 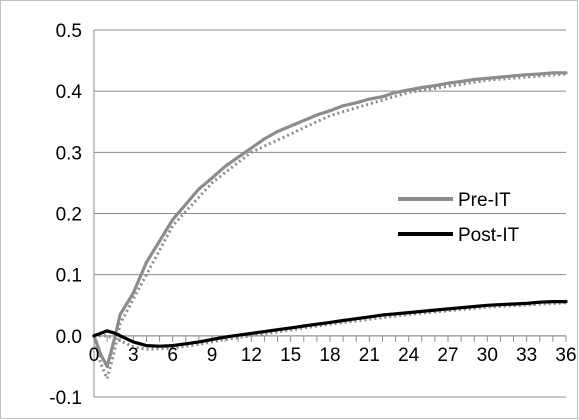 I want to click on y-tick-label: 0.2, so click(x=69, y=215).